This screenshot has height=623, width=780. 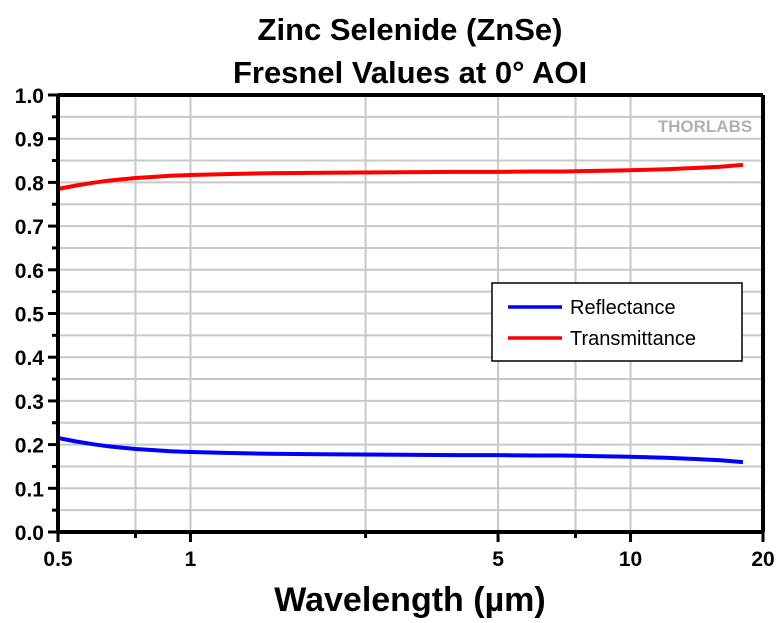 What do you see at coordinates (400, 450) in the screenshot?
I see `series-line-reflectance` at bounding box center [400, 450].